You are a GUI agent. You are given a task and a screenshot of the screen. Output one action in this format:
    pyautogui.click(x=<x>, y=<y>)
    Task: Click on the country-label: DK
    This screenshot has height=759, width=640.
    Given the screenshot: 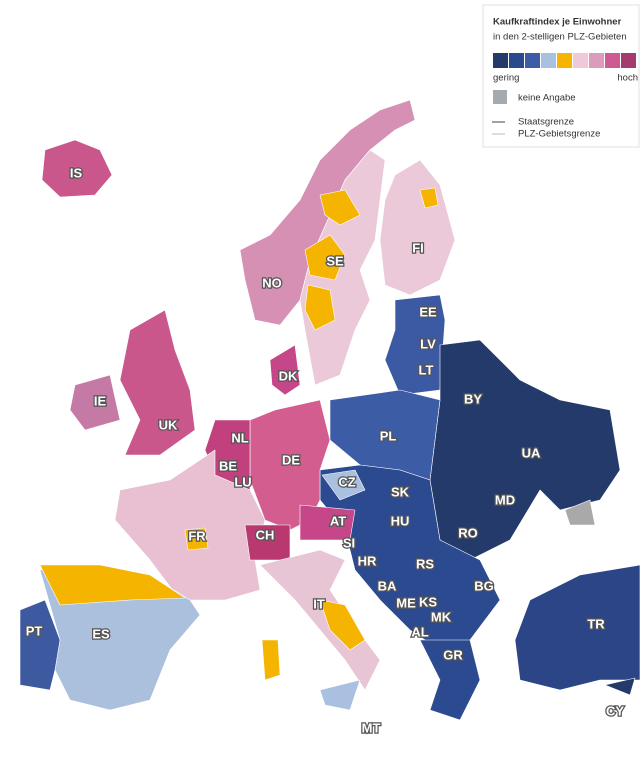 What is the action you would take?
    pyautogui.click(x=288, y=375)
    